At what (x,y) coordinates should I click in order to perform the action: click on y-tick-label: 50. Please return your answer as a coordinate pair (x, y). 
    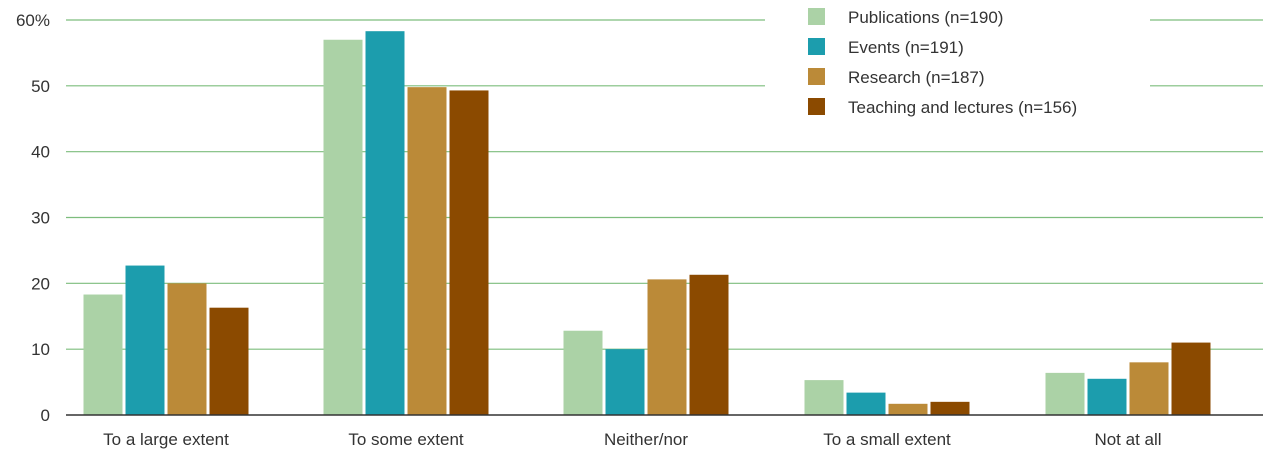
    Looking at the image, I should click on (40, 86).